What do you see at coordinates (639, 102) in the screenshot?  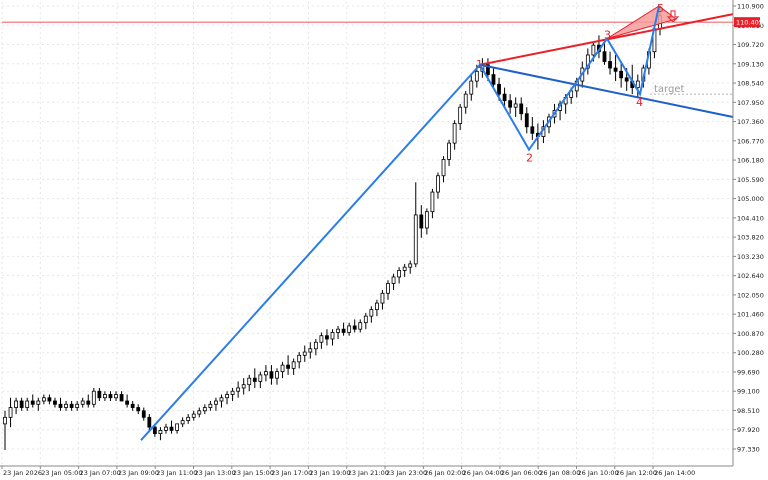 I see `wave-point-label: 4` at bounding box center [639, 102].